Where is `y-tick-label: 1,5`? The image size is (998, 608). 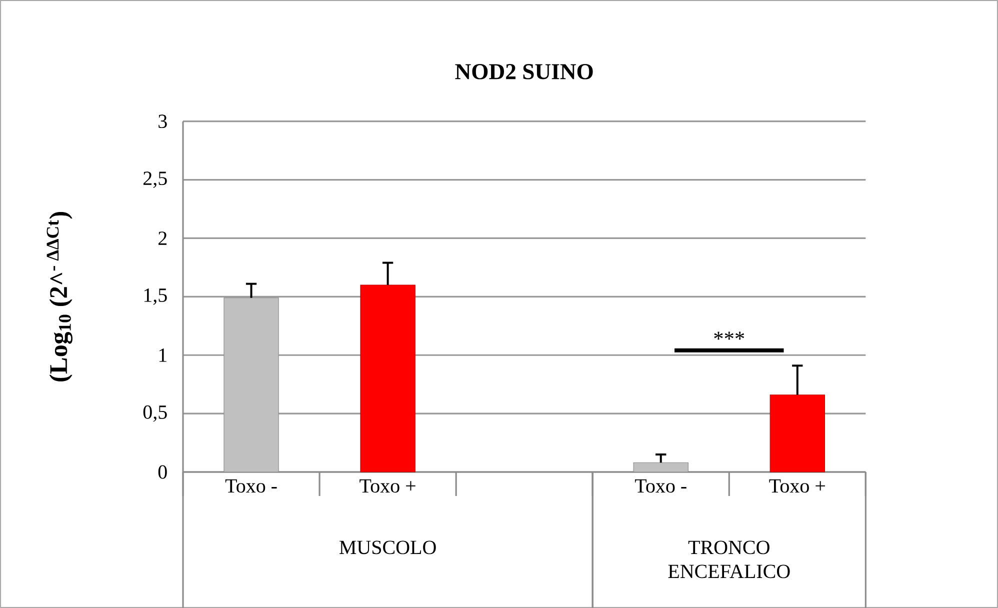 y-tick-label: 1,5 is located at coordinates (155, 296).